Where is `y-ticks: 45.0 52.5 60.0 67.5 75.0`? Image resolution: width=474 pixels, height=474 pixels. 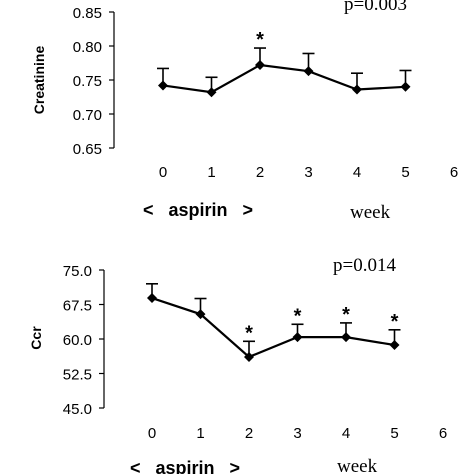 y-ticks: 45.0 52.5 60.0 67.5 75.0 is located at coordinates (83, 340).